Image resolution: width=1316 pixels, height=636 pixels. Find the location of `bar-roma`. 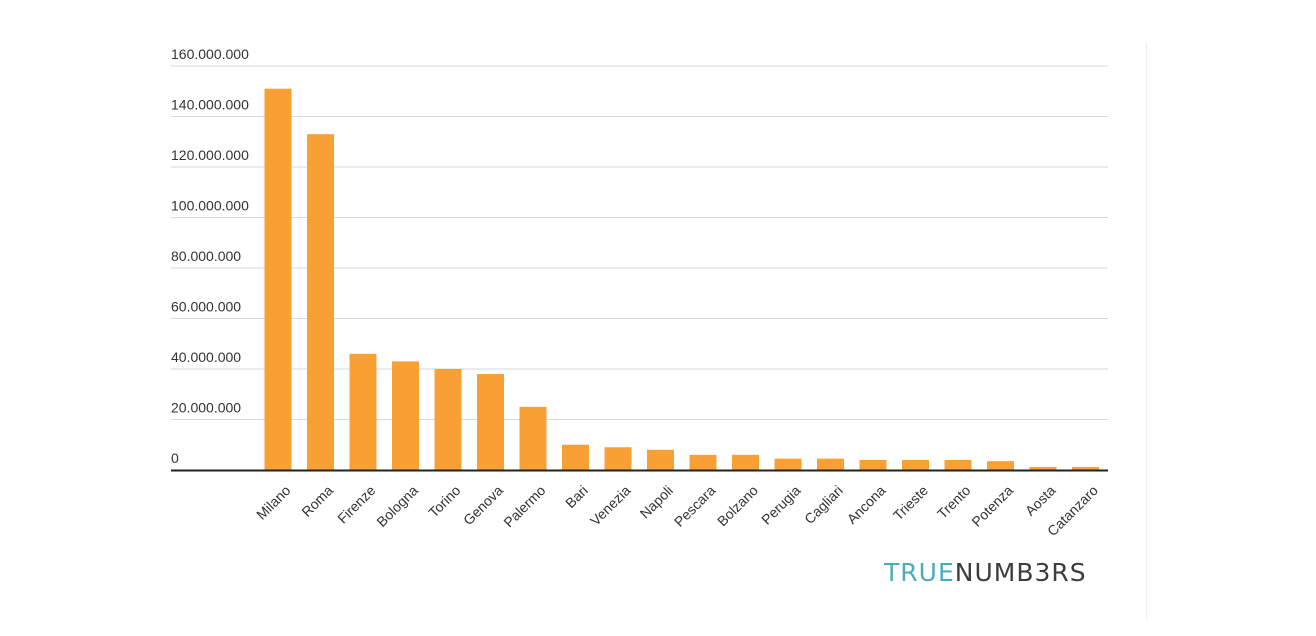

bar-roma is located at coordinates (320, 302).